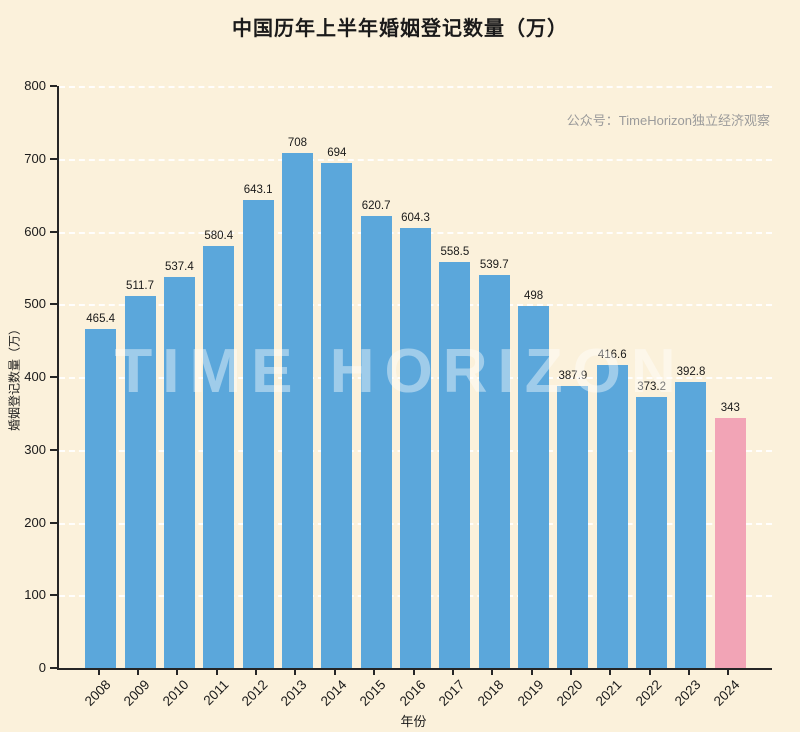 Image resolution: width=800 pixels, height=732 pixels. Describe the element at coordinates (35, 522) in the screenshot. I see `y-tick-label: 200` at that location.